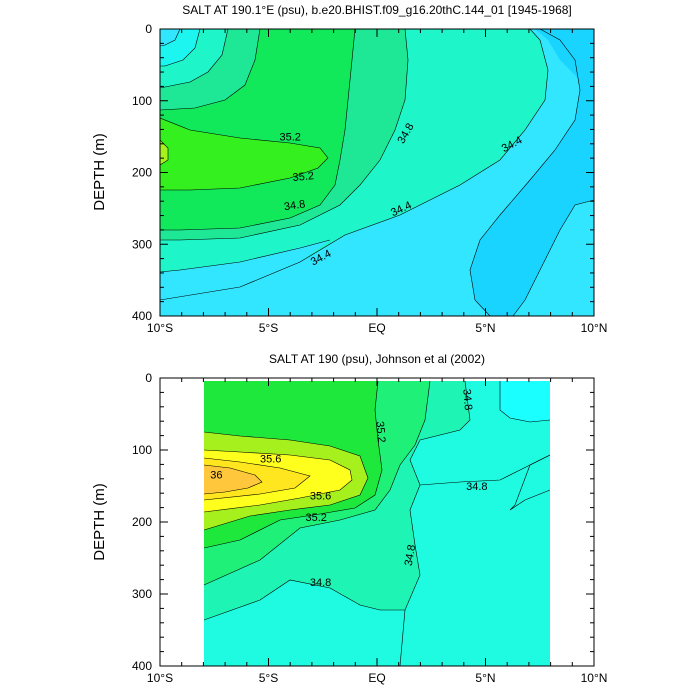 The height and width of the screenshot is (700, 700). What do you see at coordinates (376, 328) in the screenshot?
I see `top-x-tick-label: EQ` at bounding box center [376, 328].